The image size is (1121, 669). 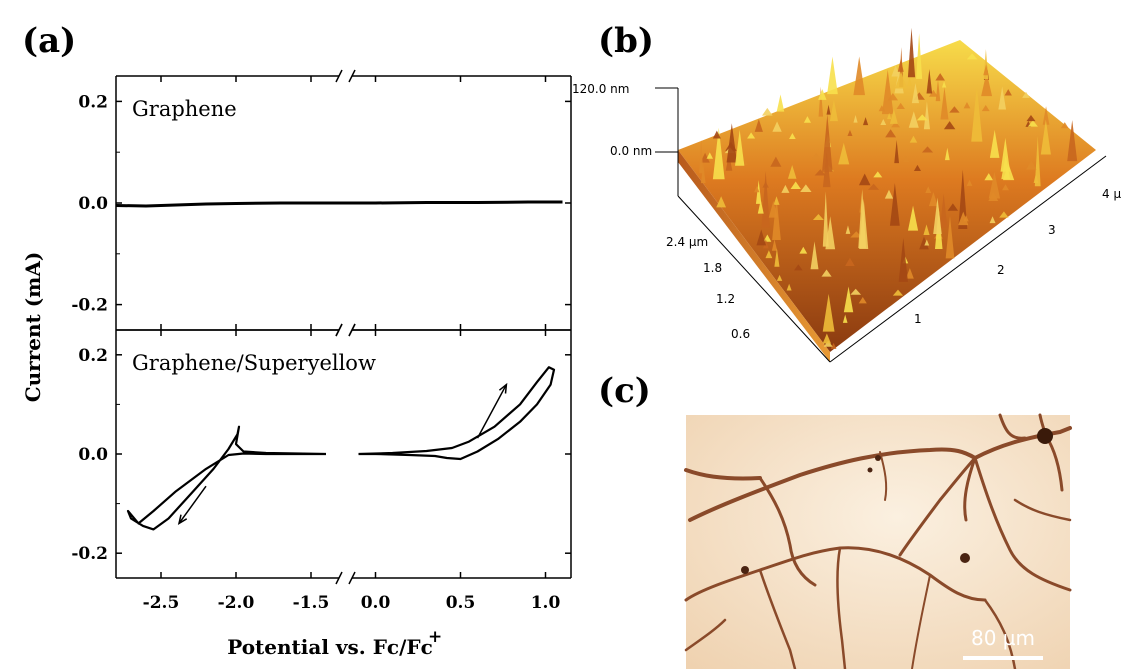 I want to click on series-label-0: Graphene, so click(x=184, y=109).